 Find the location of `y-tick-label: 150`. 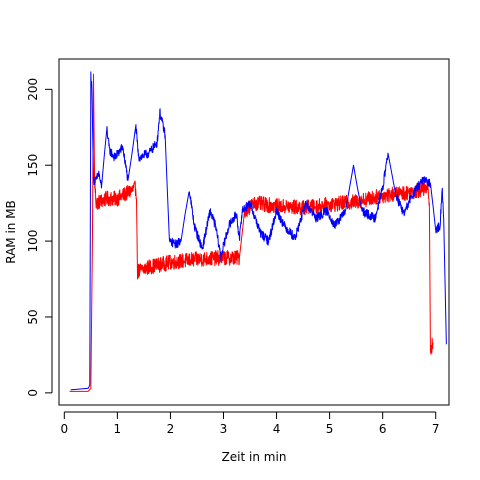

y-tick-label: 150 is located at coordinates (33, 165).